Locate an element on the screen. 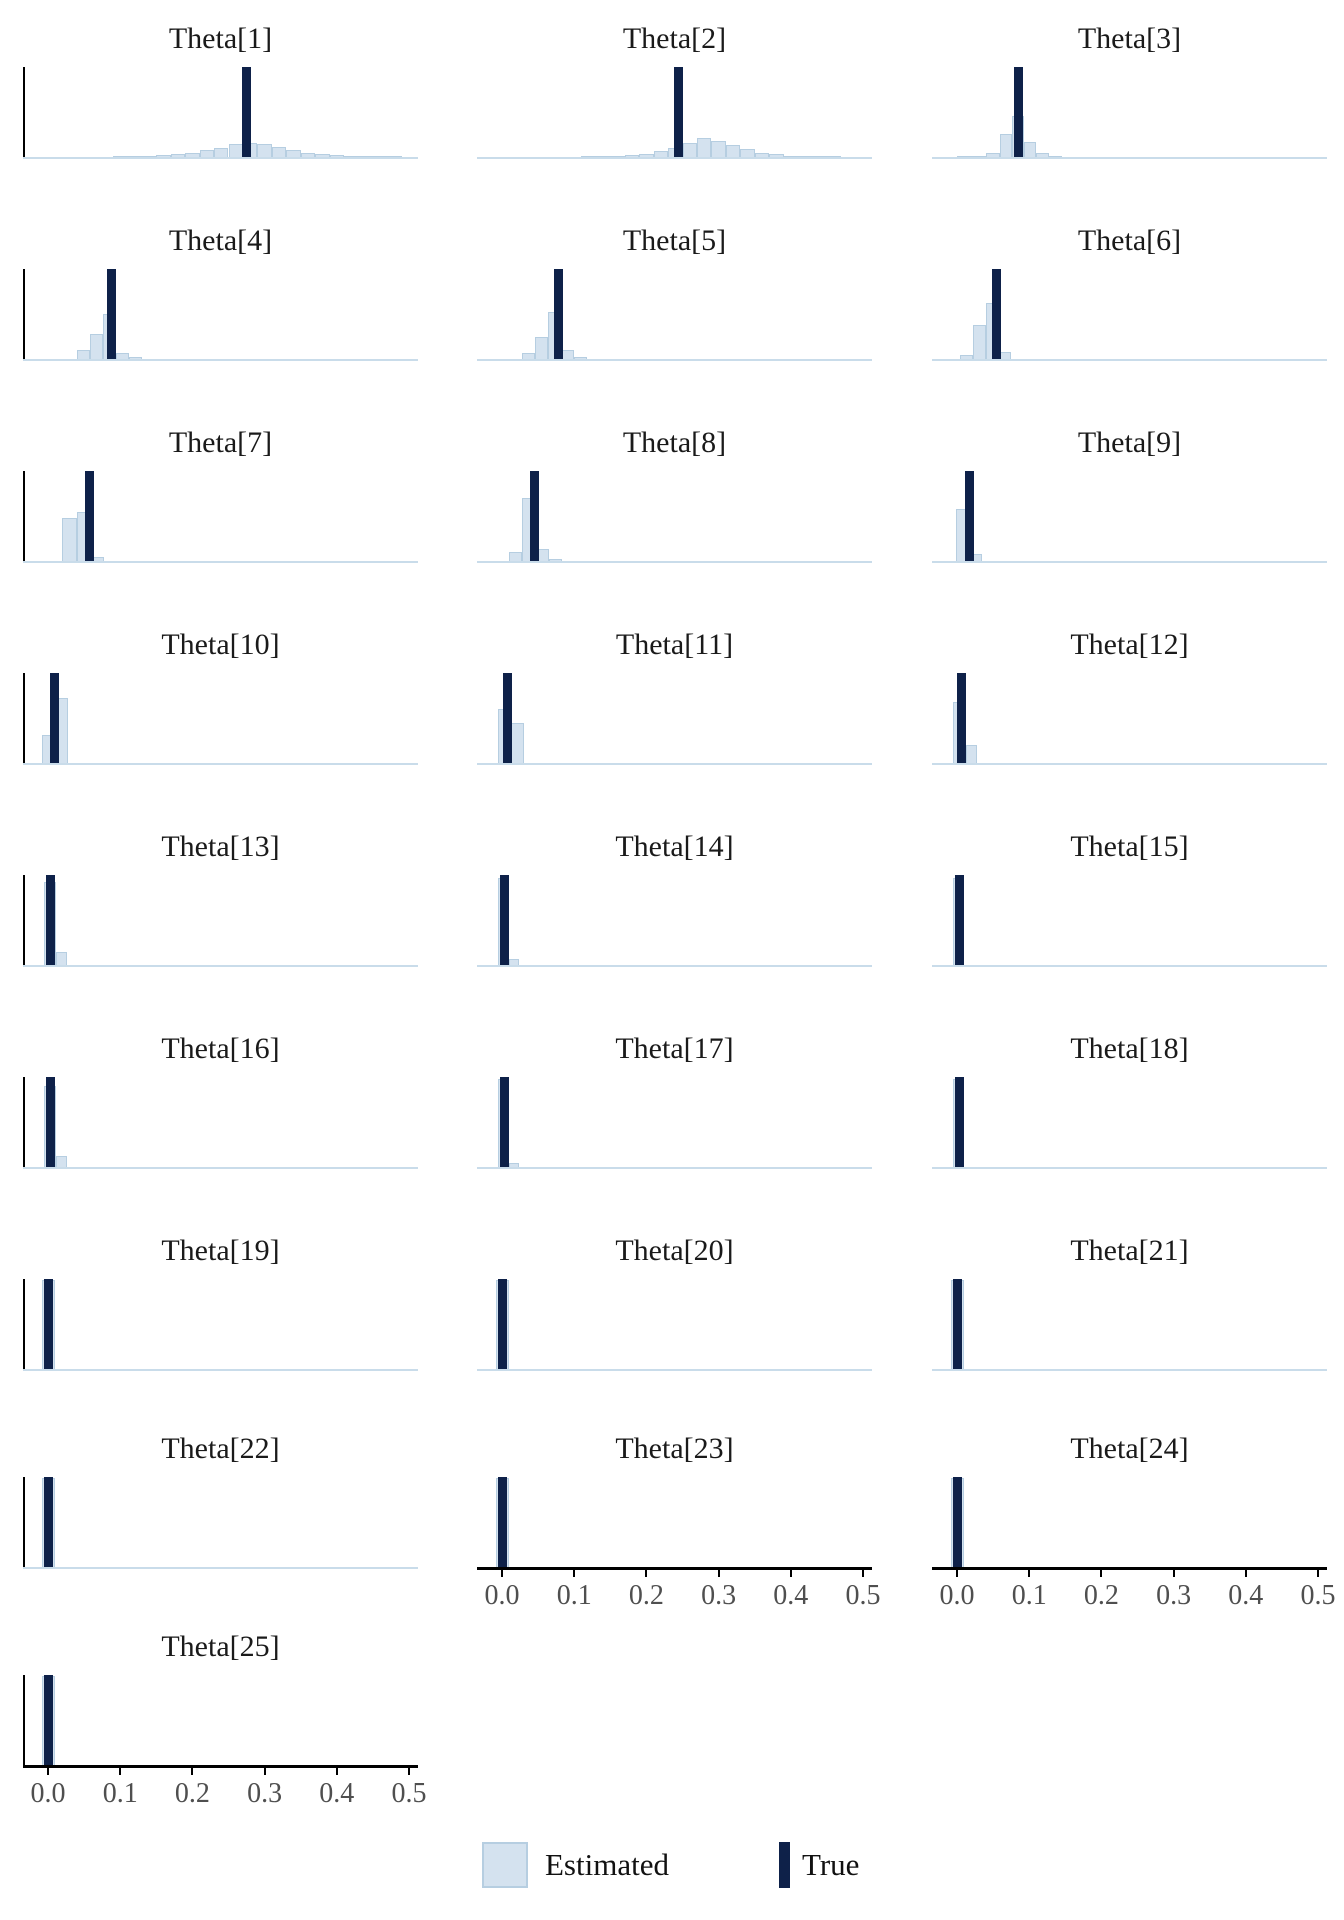 This screenshot has width=1344, height=1920. x-tick-label: 0.5 is located at coordinates (1318, 1595).